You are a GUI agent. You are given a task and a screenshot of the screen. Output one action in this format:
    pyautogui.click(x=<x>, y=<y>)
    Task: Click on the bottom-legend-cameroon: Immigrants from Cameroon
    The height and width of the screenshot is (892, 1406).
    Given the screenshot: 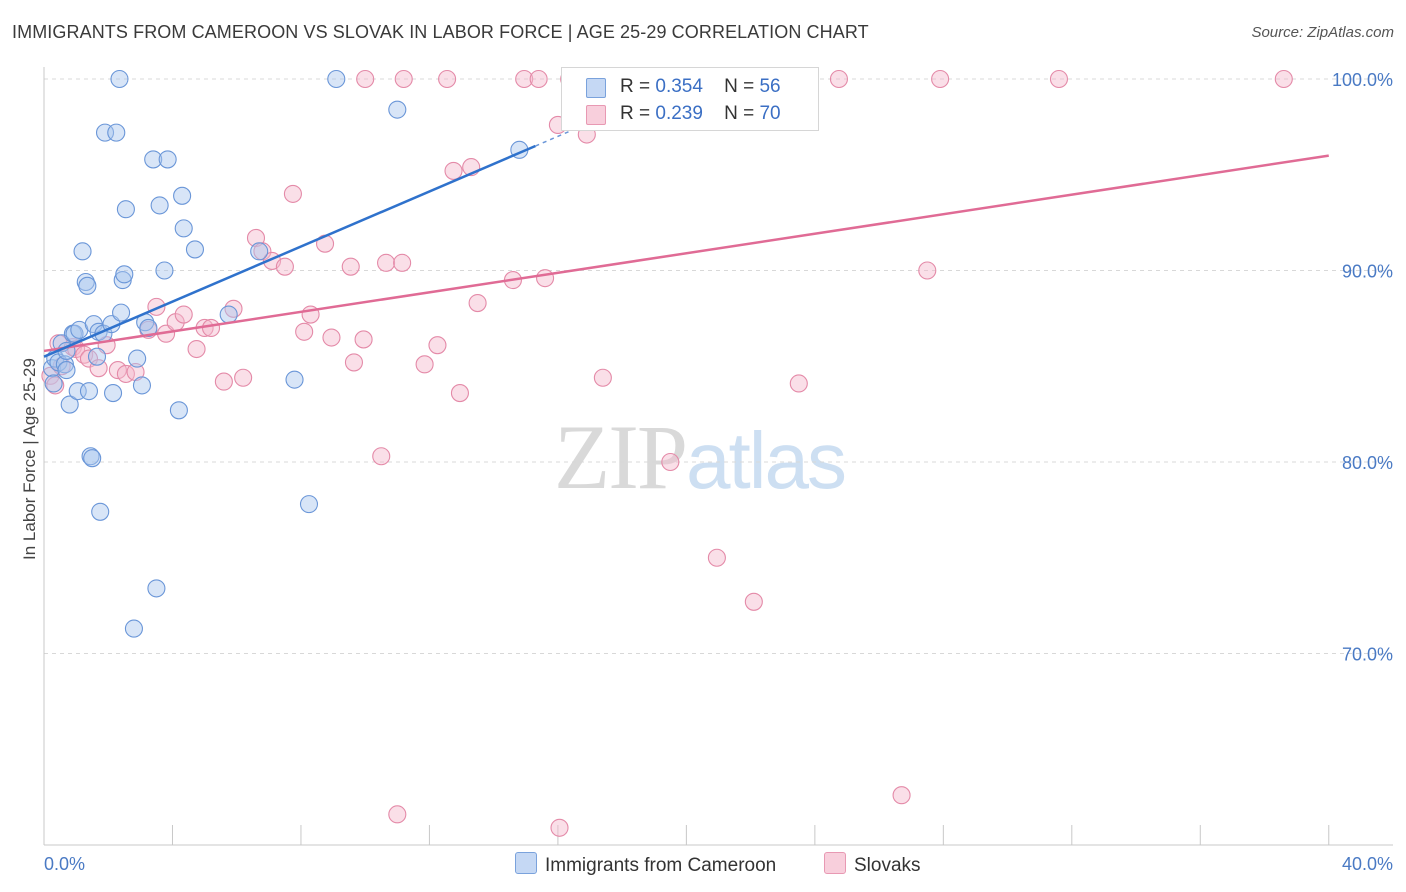 What is the action you would take?
    pyautogui.click(x=645, y=864)
    